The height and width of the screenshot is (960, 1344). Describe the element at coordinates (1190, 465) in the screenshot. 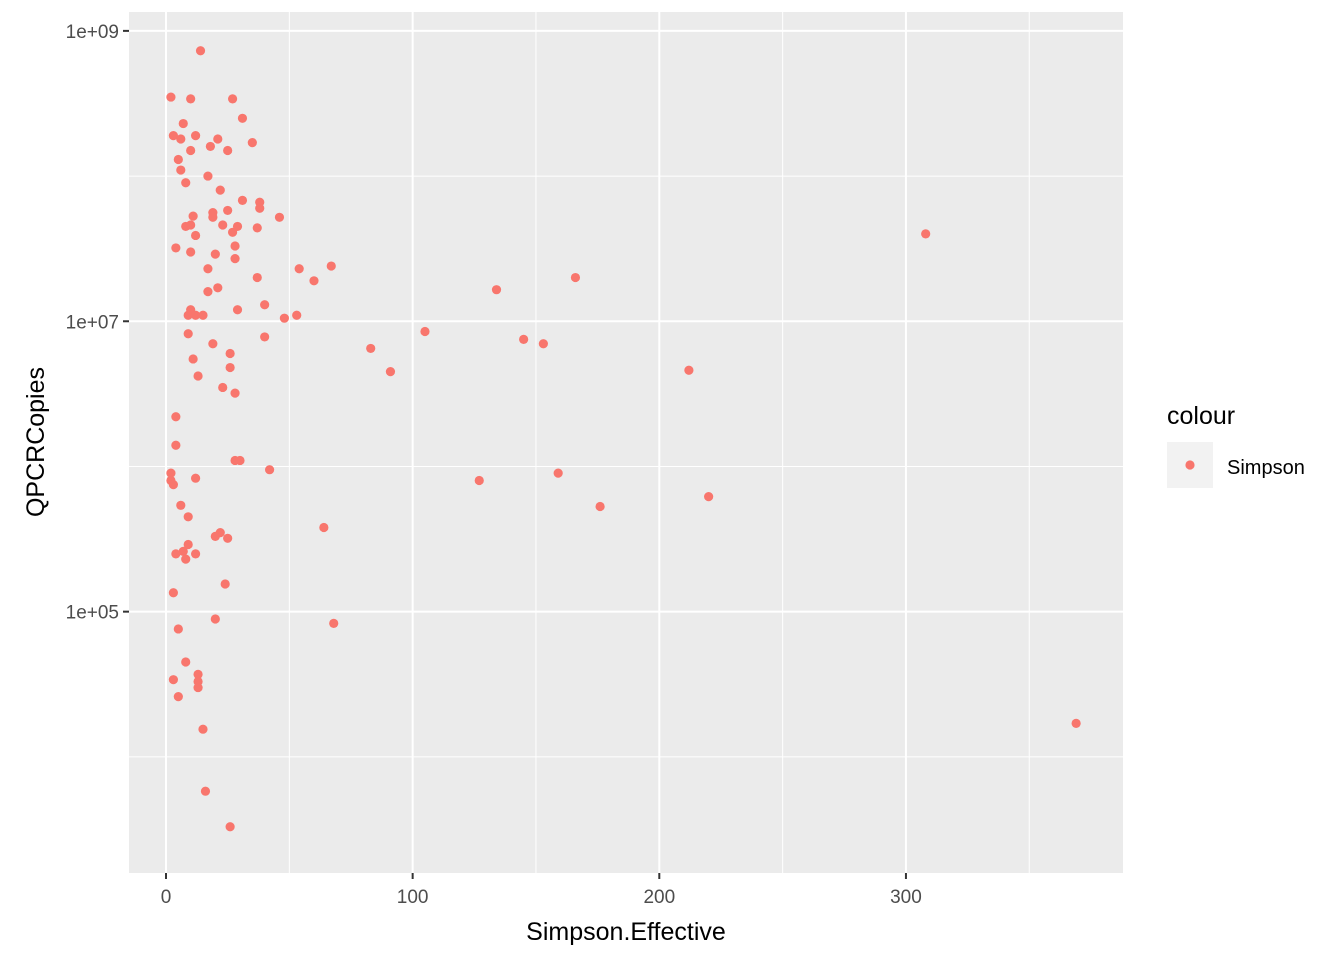

I see `legend-key-point` at that location.